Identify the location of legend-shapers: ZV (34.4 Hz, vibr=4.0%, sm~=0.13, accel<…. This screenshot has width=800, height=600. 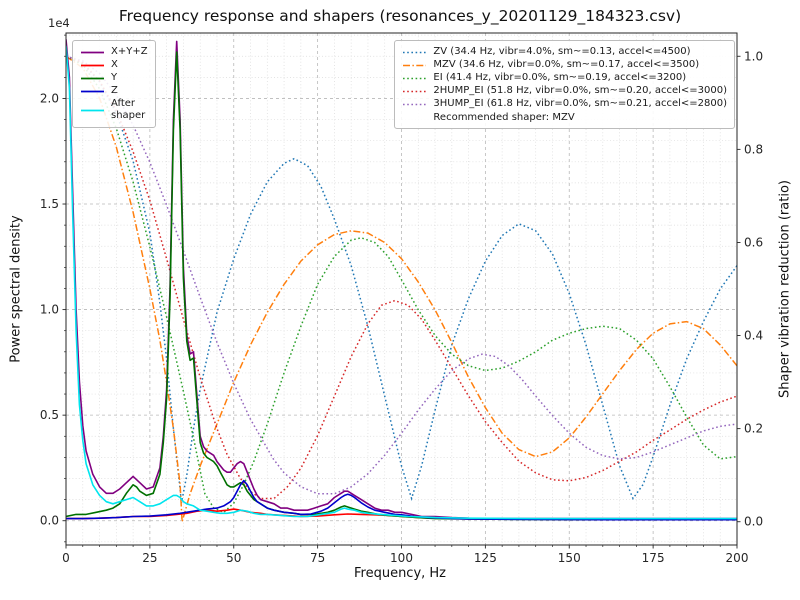
(564, 84).